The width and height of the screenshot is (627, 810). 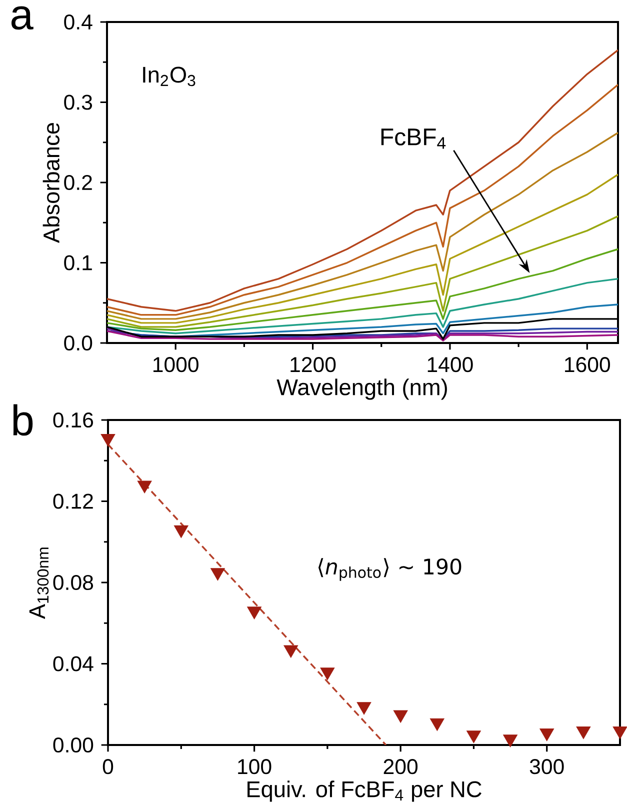 What do you see at coordinates (23, 18) in the screenshot?
I see `text: a` at bounding box center [23, 18].